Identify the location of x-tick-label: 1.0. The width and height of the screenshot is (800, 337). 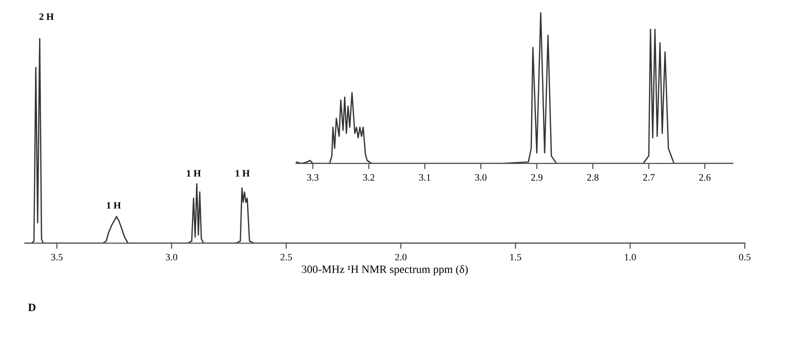
(630, 257).